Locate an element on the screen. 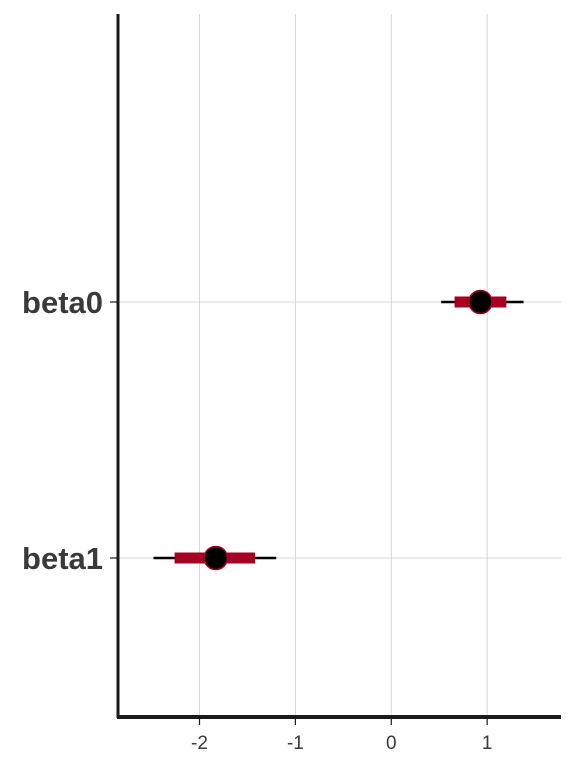 The height and width of the screenshot is (768, 576). y-ticks: beta0 beta1 is located at coordinates (69, 430).